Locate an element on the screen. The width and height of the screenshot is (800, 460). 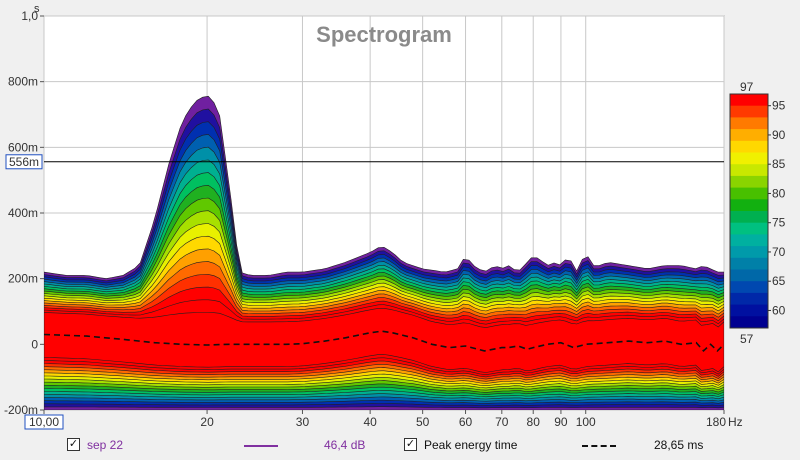
series-checkbox: ✓ is located at coordinates (73, 444).